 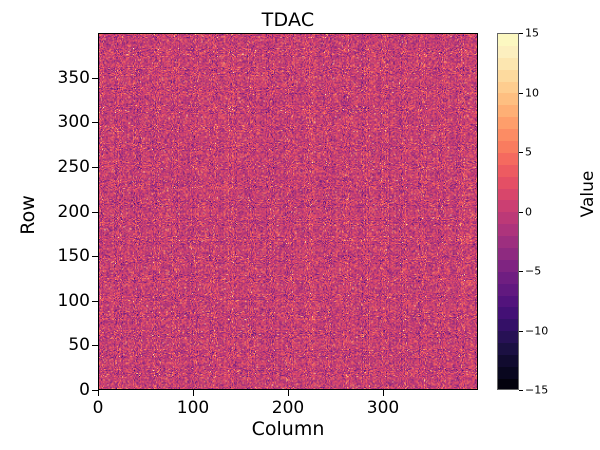 I want to click on colorbar-gradient, so click(x=508, y=211).